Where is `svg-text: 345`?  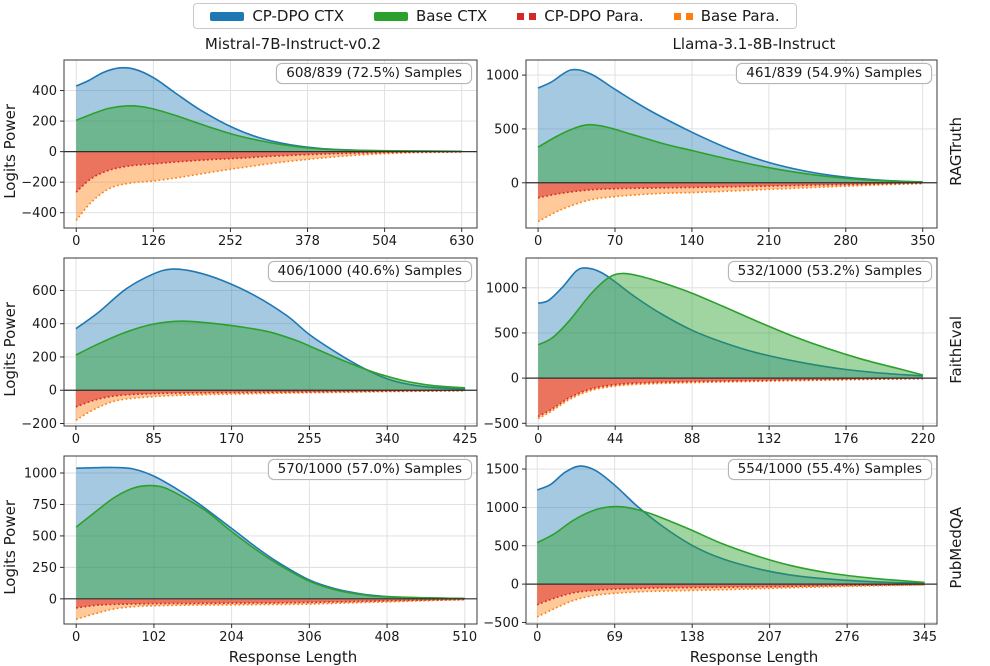 svg-text: 345 is located at coordinates (924, 637).